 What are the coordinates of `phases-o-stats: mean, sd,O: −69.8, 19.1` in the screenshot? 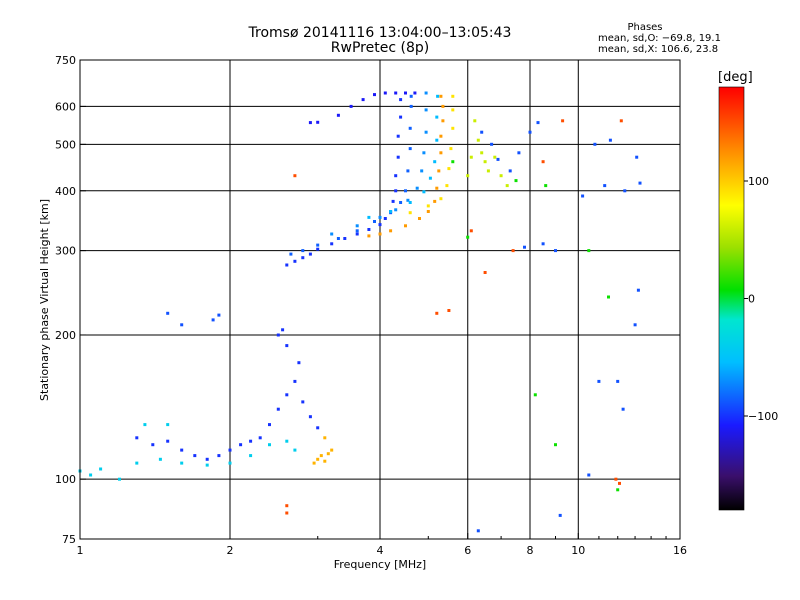 It's located at (659, 38).